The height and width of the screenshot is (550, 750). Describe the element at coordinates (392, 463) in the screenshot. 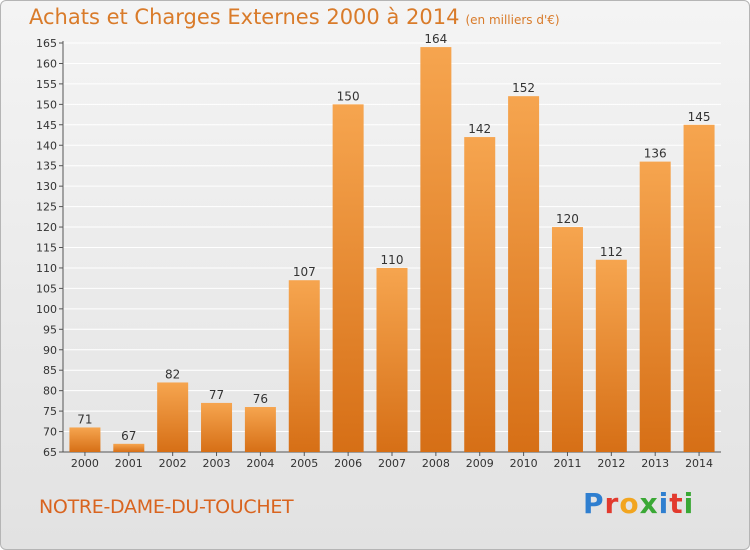

I see `x-tick-label: 2007` at that location.